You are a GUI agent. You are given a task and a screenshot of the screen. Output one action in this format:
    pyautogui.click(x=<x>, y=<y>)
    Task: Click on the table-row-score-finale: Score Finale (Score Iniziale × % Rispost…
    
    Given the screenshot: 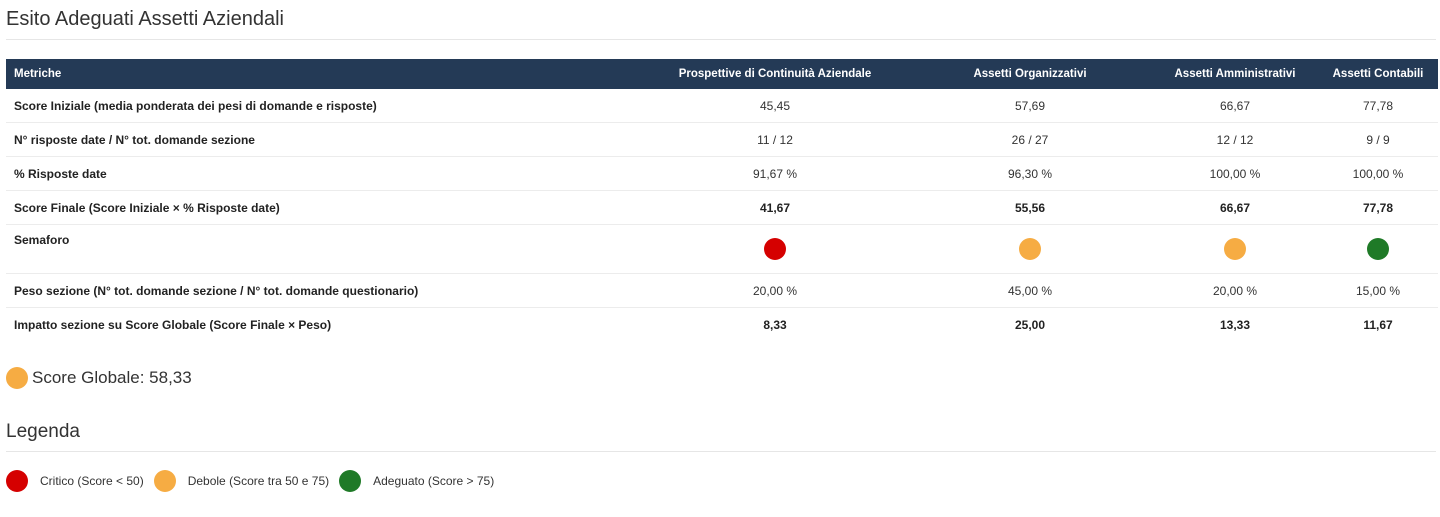 What is the action you would take?
    pyautogui.click(x=722, y=207)
    